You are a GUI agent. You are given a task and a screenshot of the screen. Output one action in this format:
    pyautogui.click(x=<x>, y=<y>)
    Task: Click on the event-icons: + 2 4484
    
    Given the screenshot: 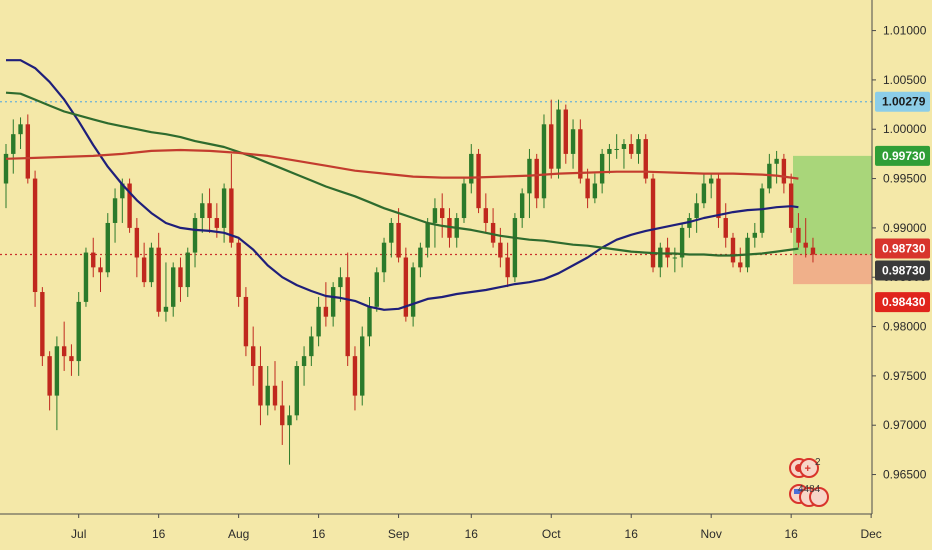 What is the action you would take?
    pyautogui.click(x=809, y=482)
    